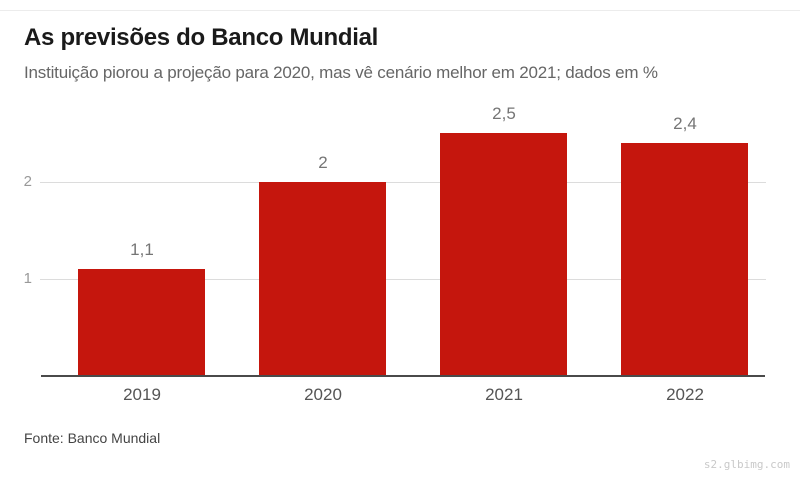 This screenshot has height=482, width=800. I want to click on watermark: s2.glbimg.com, so click(746, 464).